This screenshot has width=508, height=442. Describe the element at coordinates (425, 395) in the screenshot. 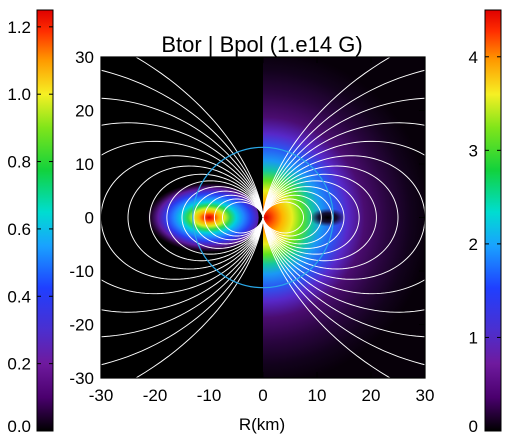

I see `x-tick-label: 30` at that location.